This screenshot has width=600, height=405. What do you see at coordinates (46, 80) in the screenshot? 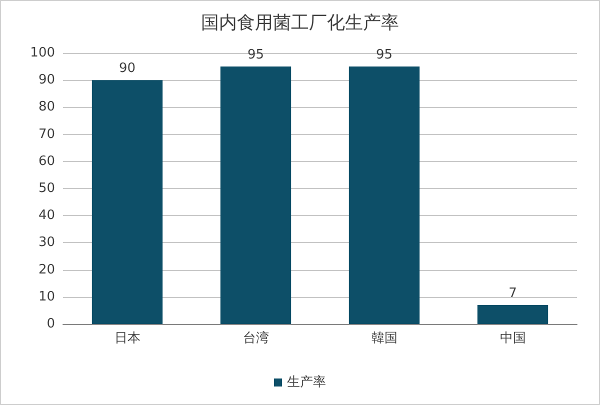
I see `y-tick-label: 90` at bounding box center [46, 80].